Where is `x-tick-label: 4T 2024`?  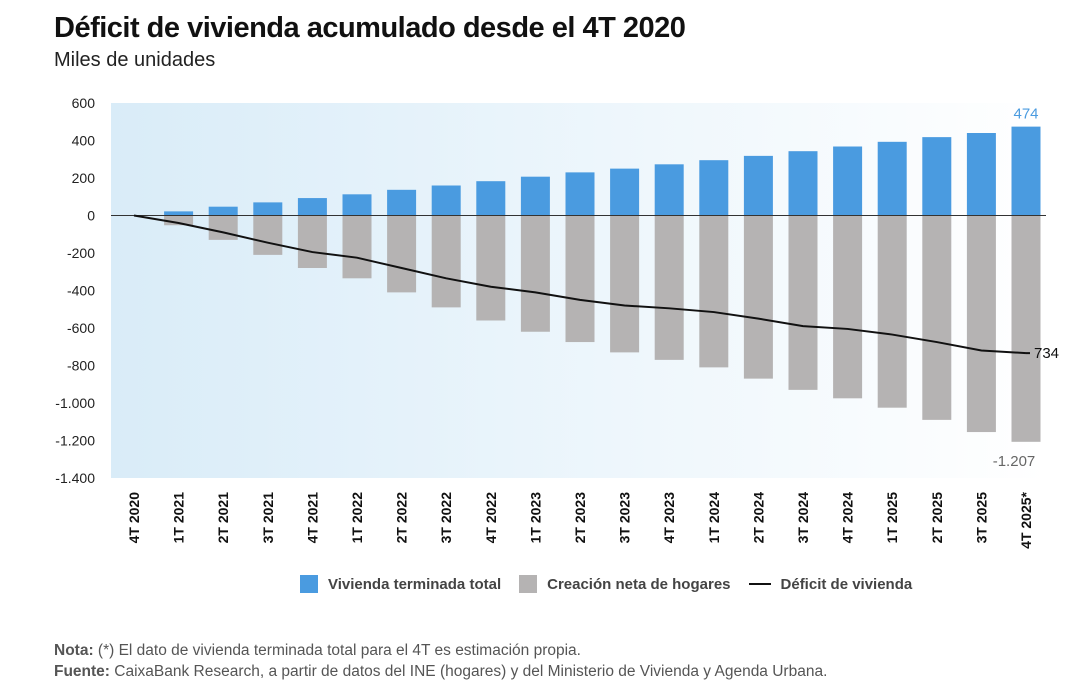 x-tick-label: 4T 2024 is located at coordinates (848, 518).